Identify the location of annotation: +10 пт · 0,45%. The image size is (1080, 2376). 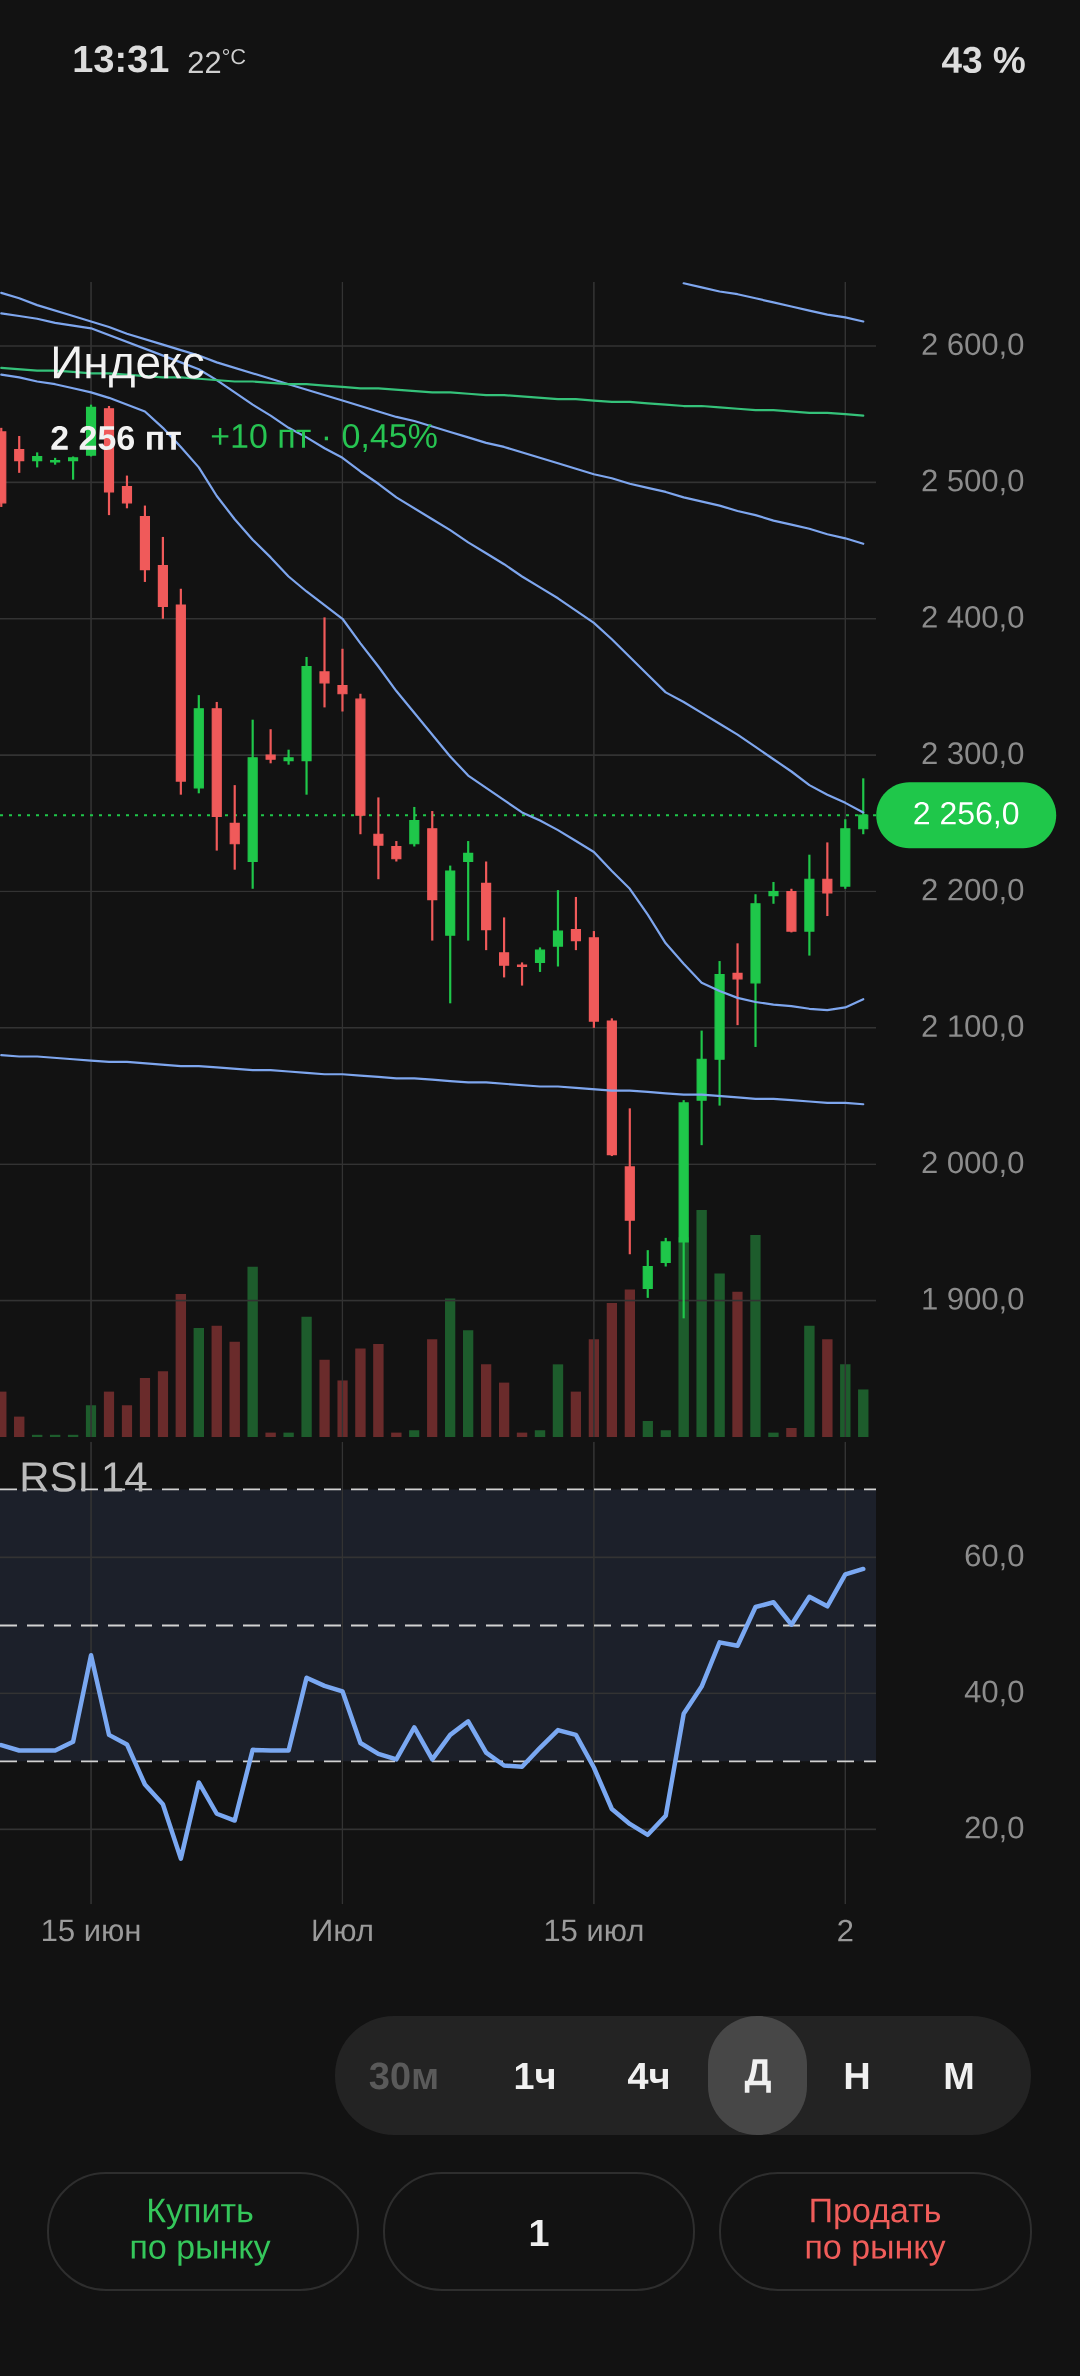
(324, 438).